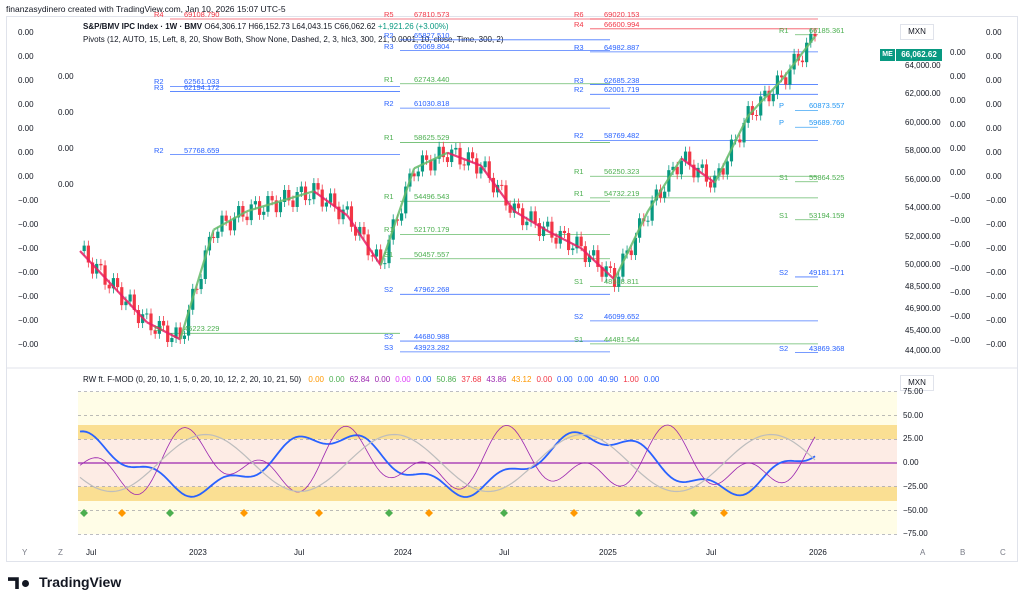  I want to click on price-tick-10: 45,400.00, so click(923, 330).